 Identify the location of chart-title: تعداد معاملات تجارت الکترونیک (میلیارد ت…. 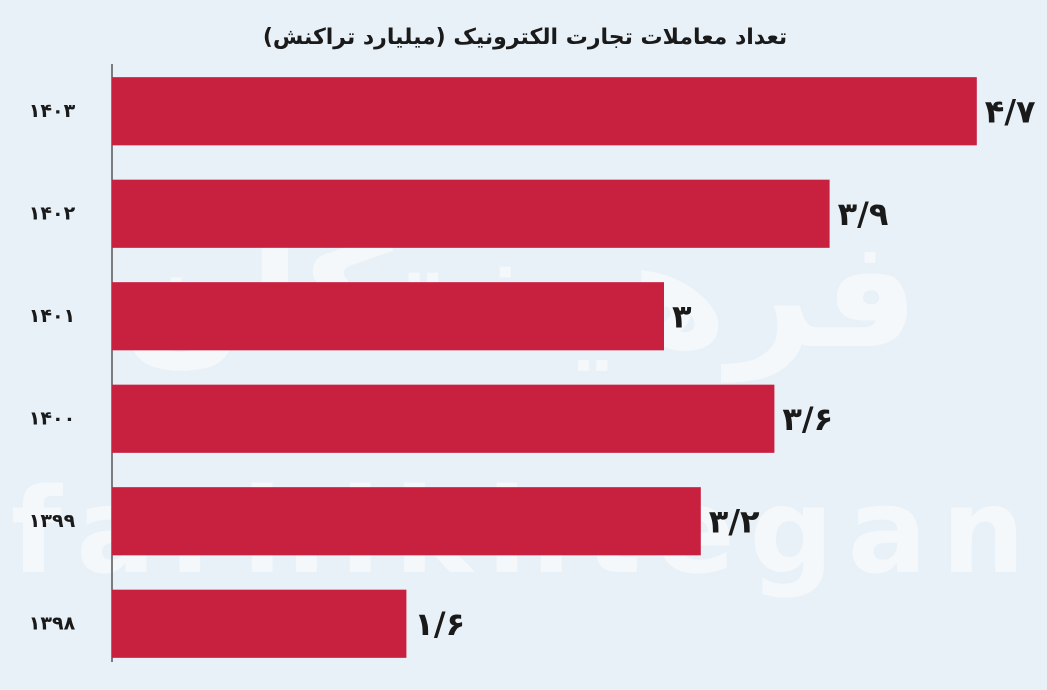
(525, 37).